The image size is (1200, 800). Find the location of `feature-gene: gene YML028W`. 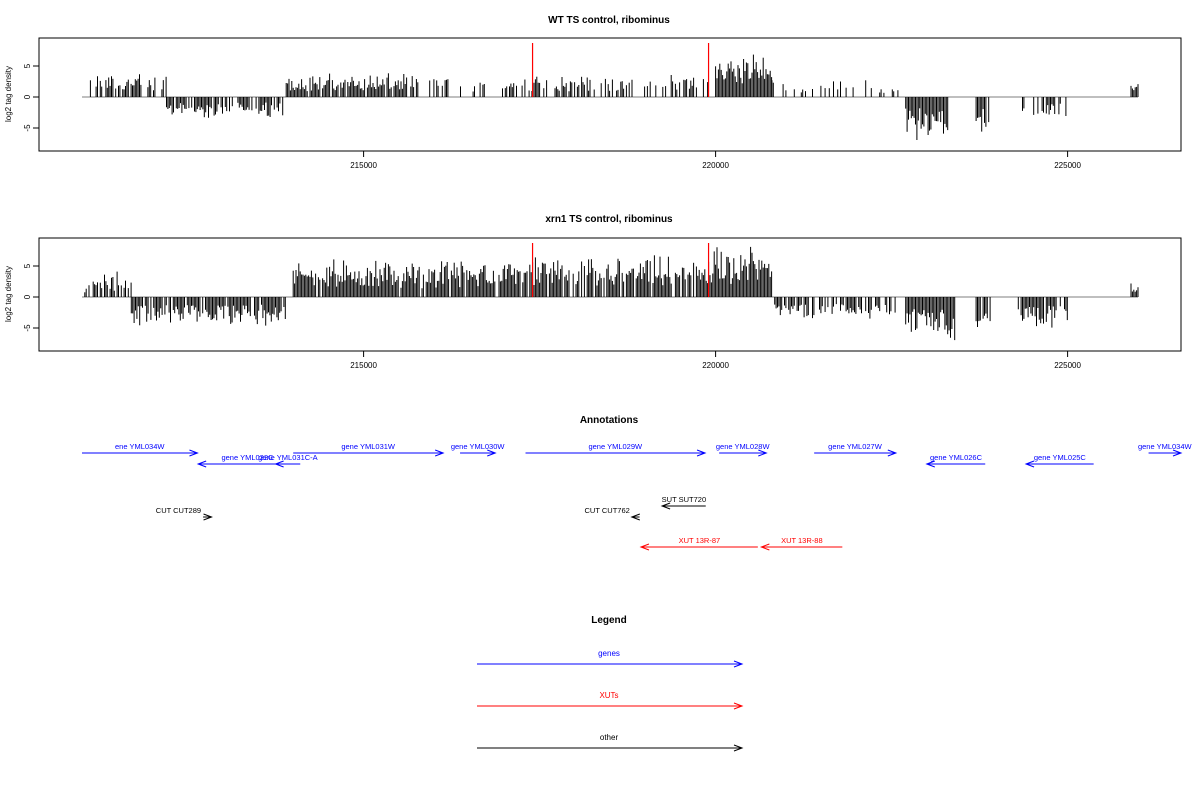

feature-gene: gene YML028W is located at coordinates (743, 449).